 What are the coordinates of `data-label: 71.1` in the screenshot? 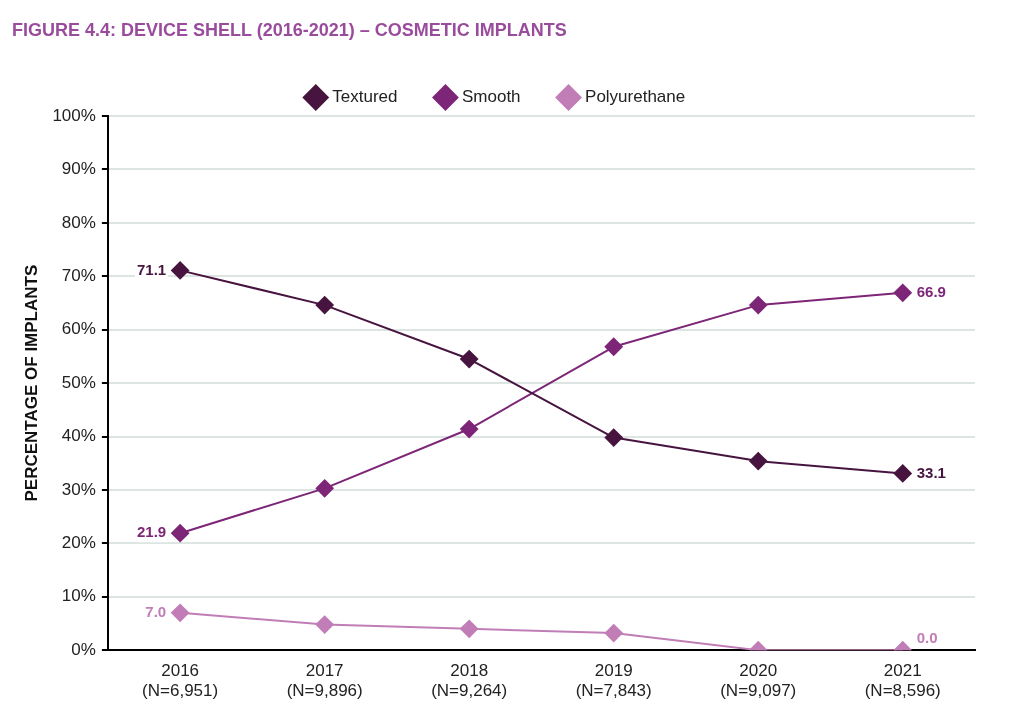 It's located at (151, 269).